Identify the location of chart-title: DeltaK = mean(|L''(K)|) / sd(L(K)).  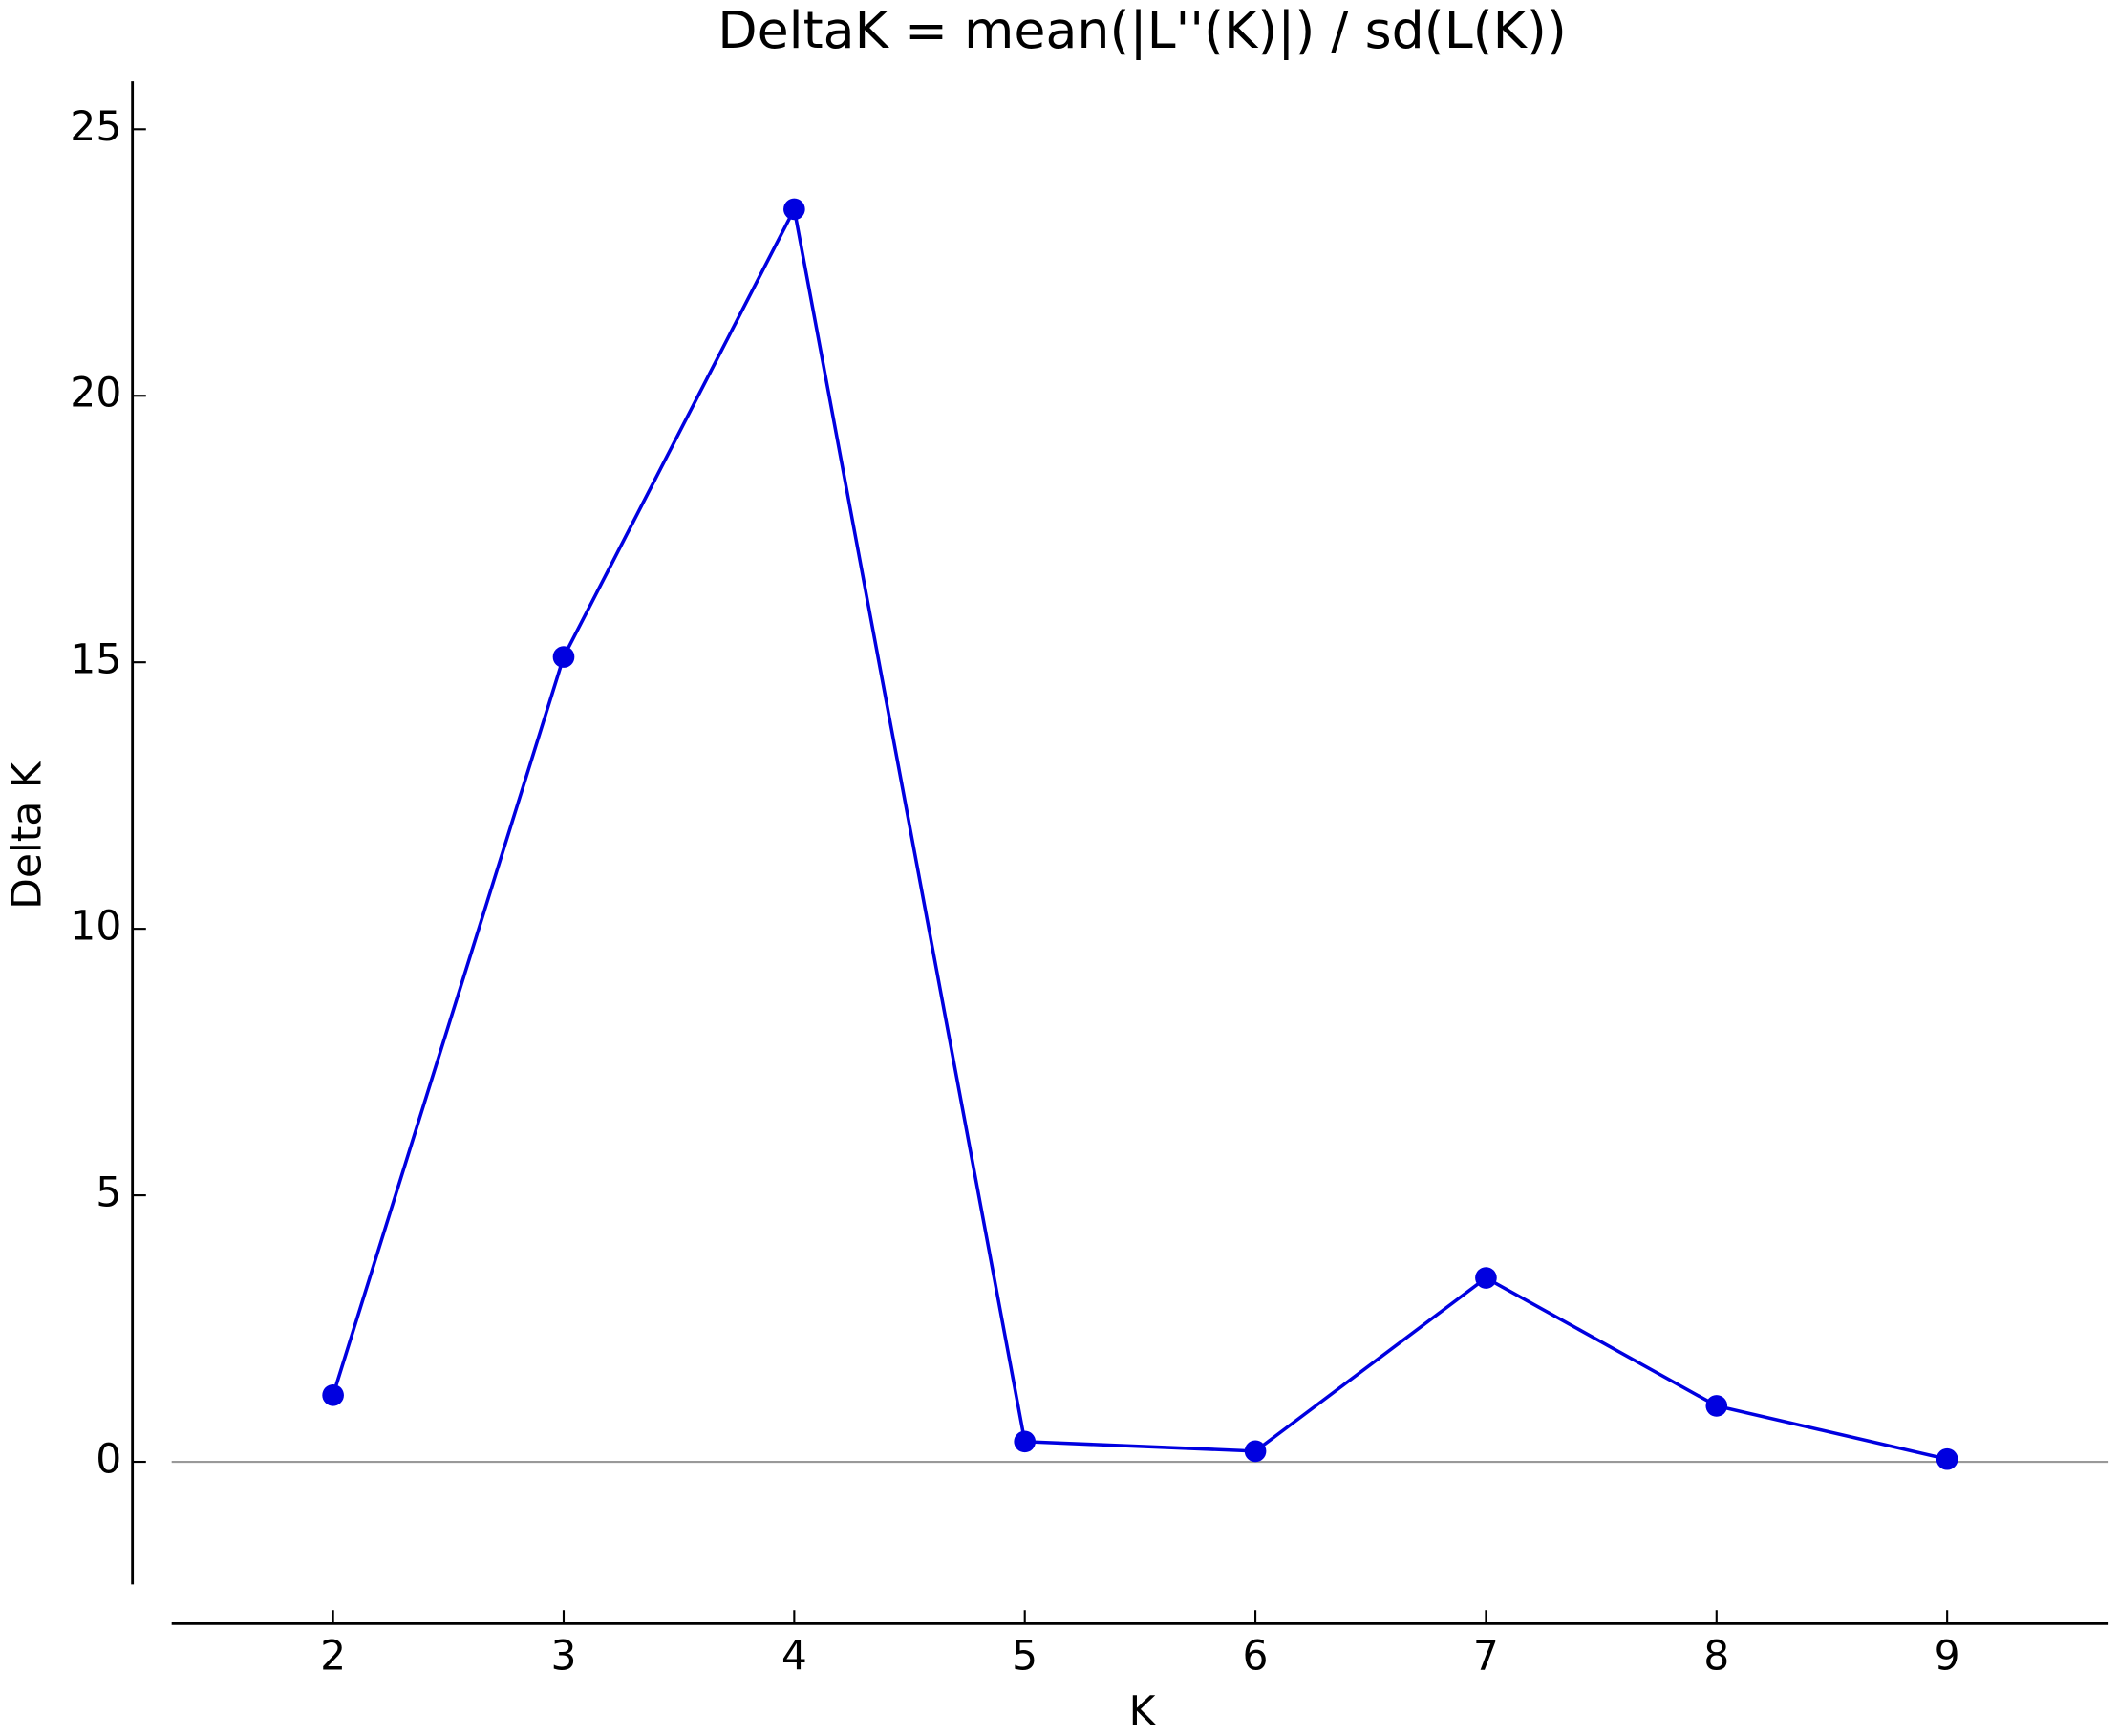
(1142, 30).